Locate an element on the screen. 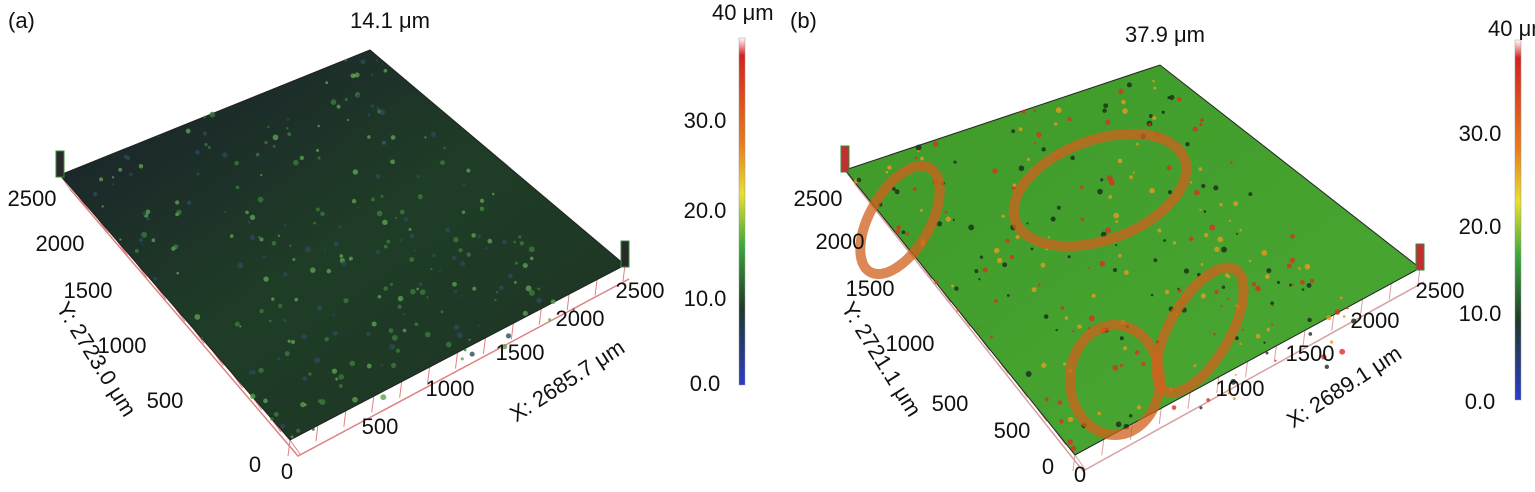 This screenshot has height=492, width=1535. y-tick-label: 2500 is located at coordinates (32, 198).